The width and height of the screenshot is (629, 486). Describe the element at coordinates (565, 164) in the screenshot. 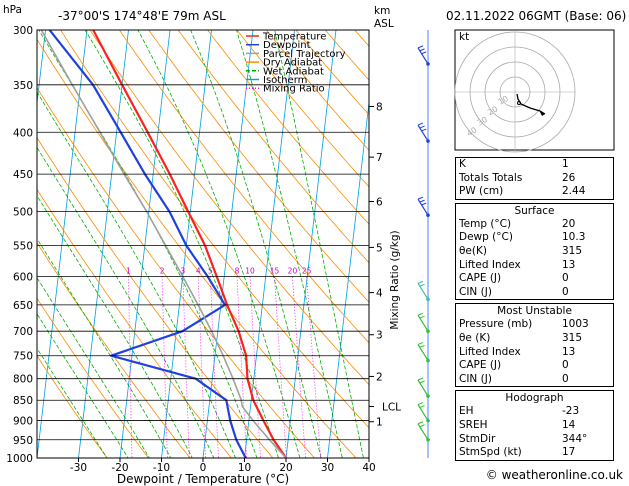

I see `index-value: 1` at that location.